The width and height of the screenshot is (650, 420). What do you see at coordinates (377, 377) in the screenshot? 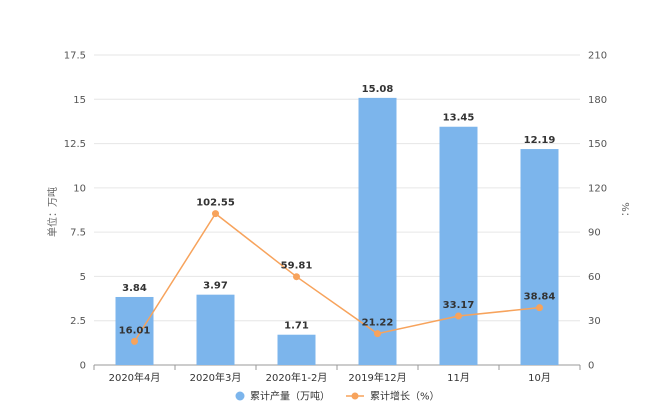
I see `x-tick-label: 2019年12月` at bounding box center [377, 377].